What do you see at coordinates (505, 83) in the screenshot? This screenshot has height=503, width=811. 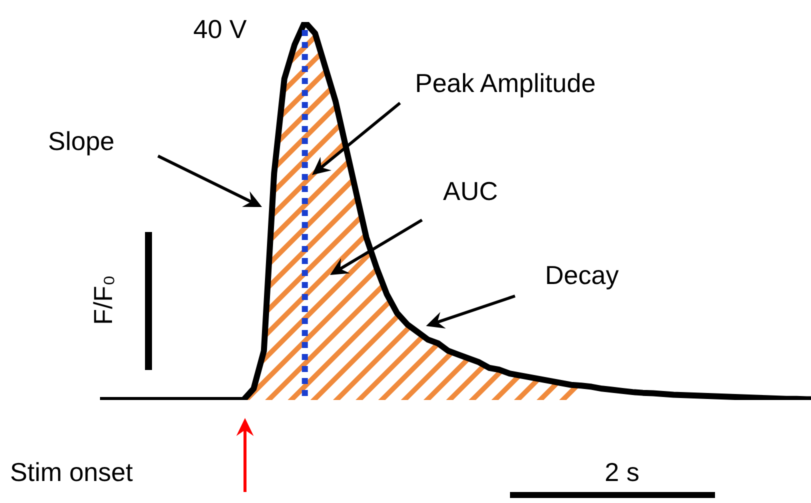 I see `annotation: Peak Amplitude` at bounding box center [505, 83].